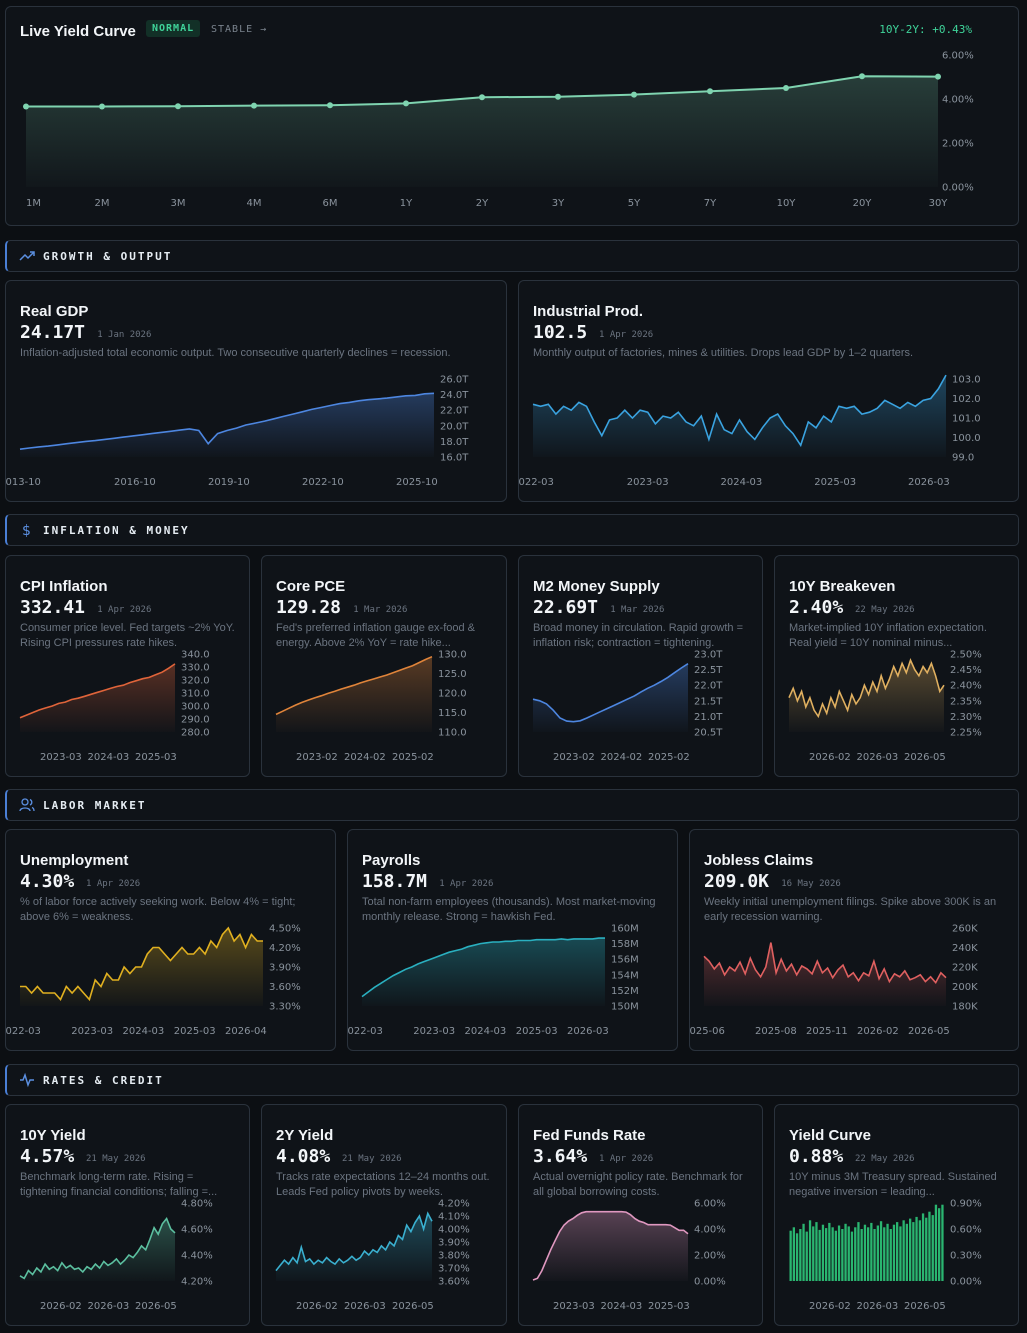  What do you see at coordinates (842, 586) in the screenshot?
I see `card-title: 10Y Breakeven` at bounding box center [842, 586].